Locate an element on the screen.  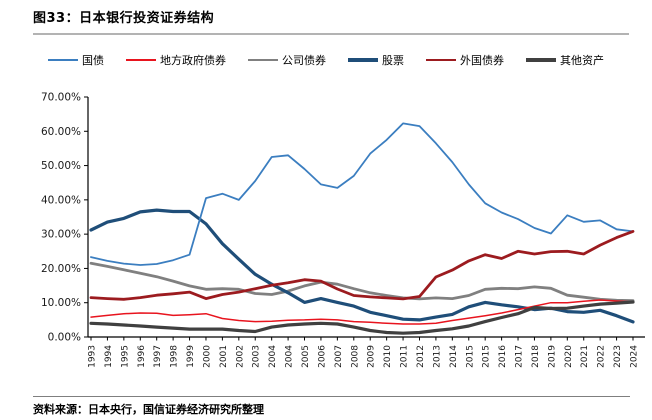
x-tick-label: 1996 is located at coordinates (142, 356).